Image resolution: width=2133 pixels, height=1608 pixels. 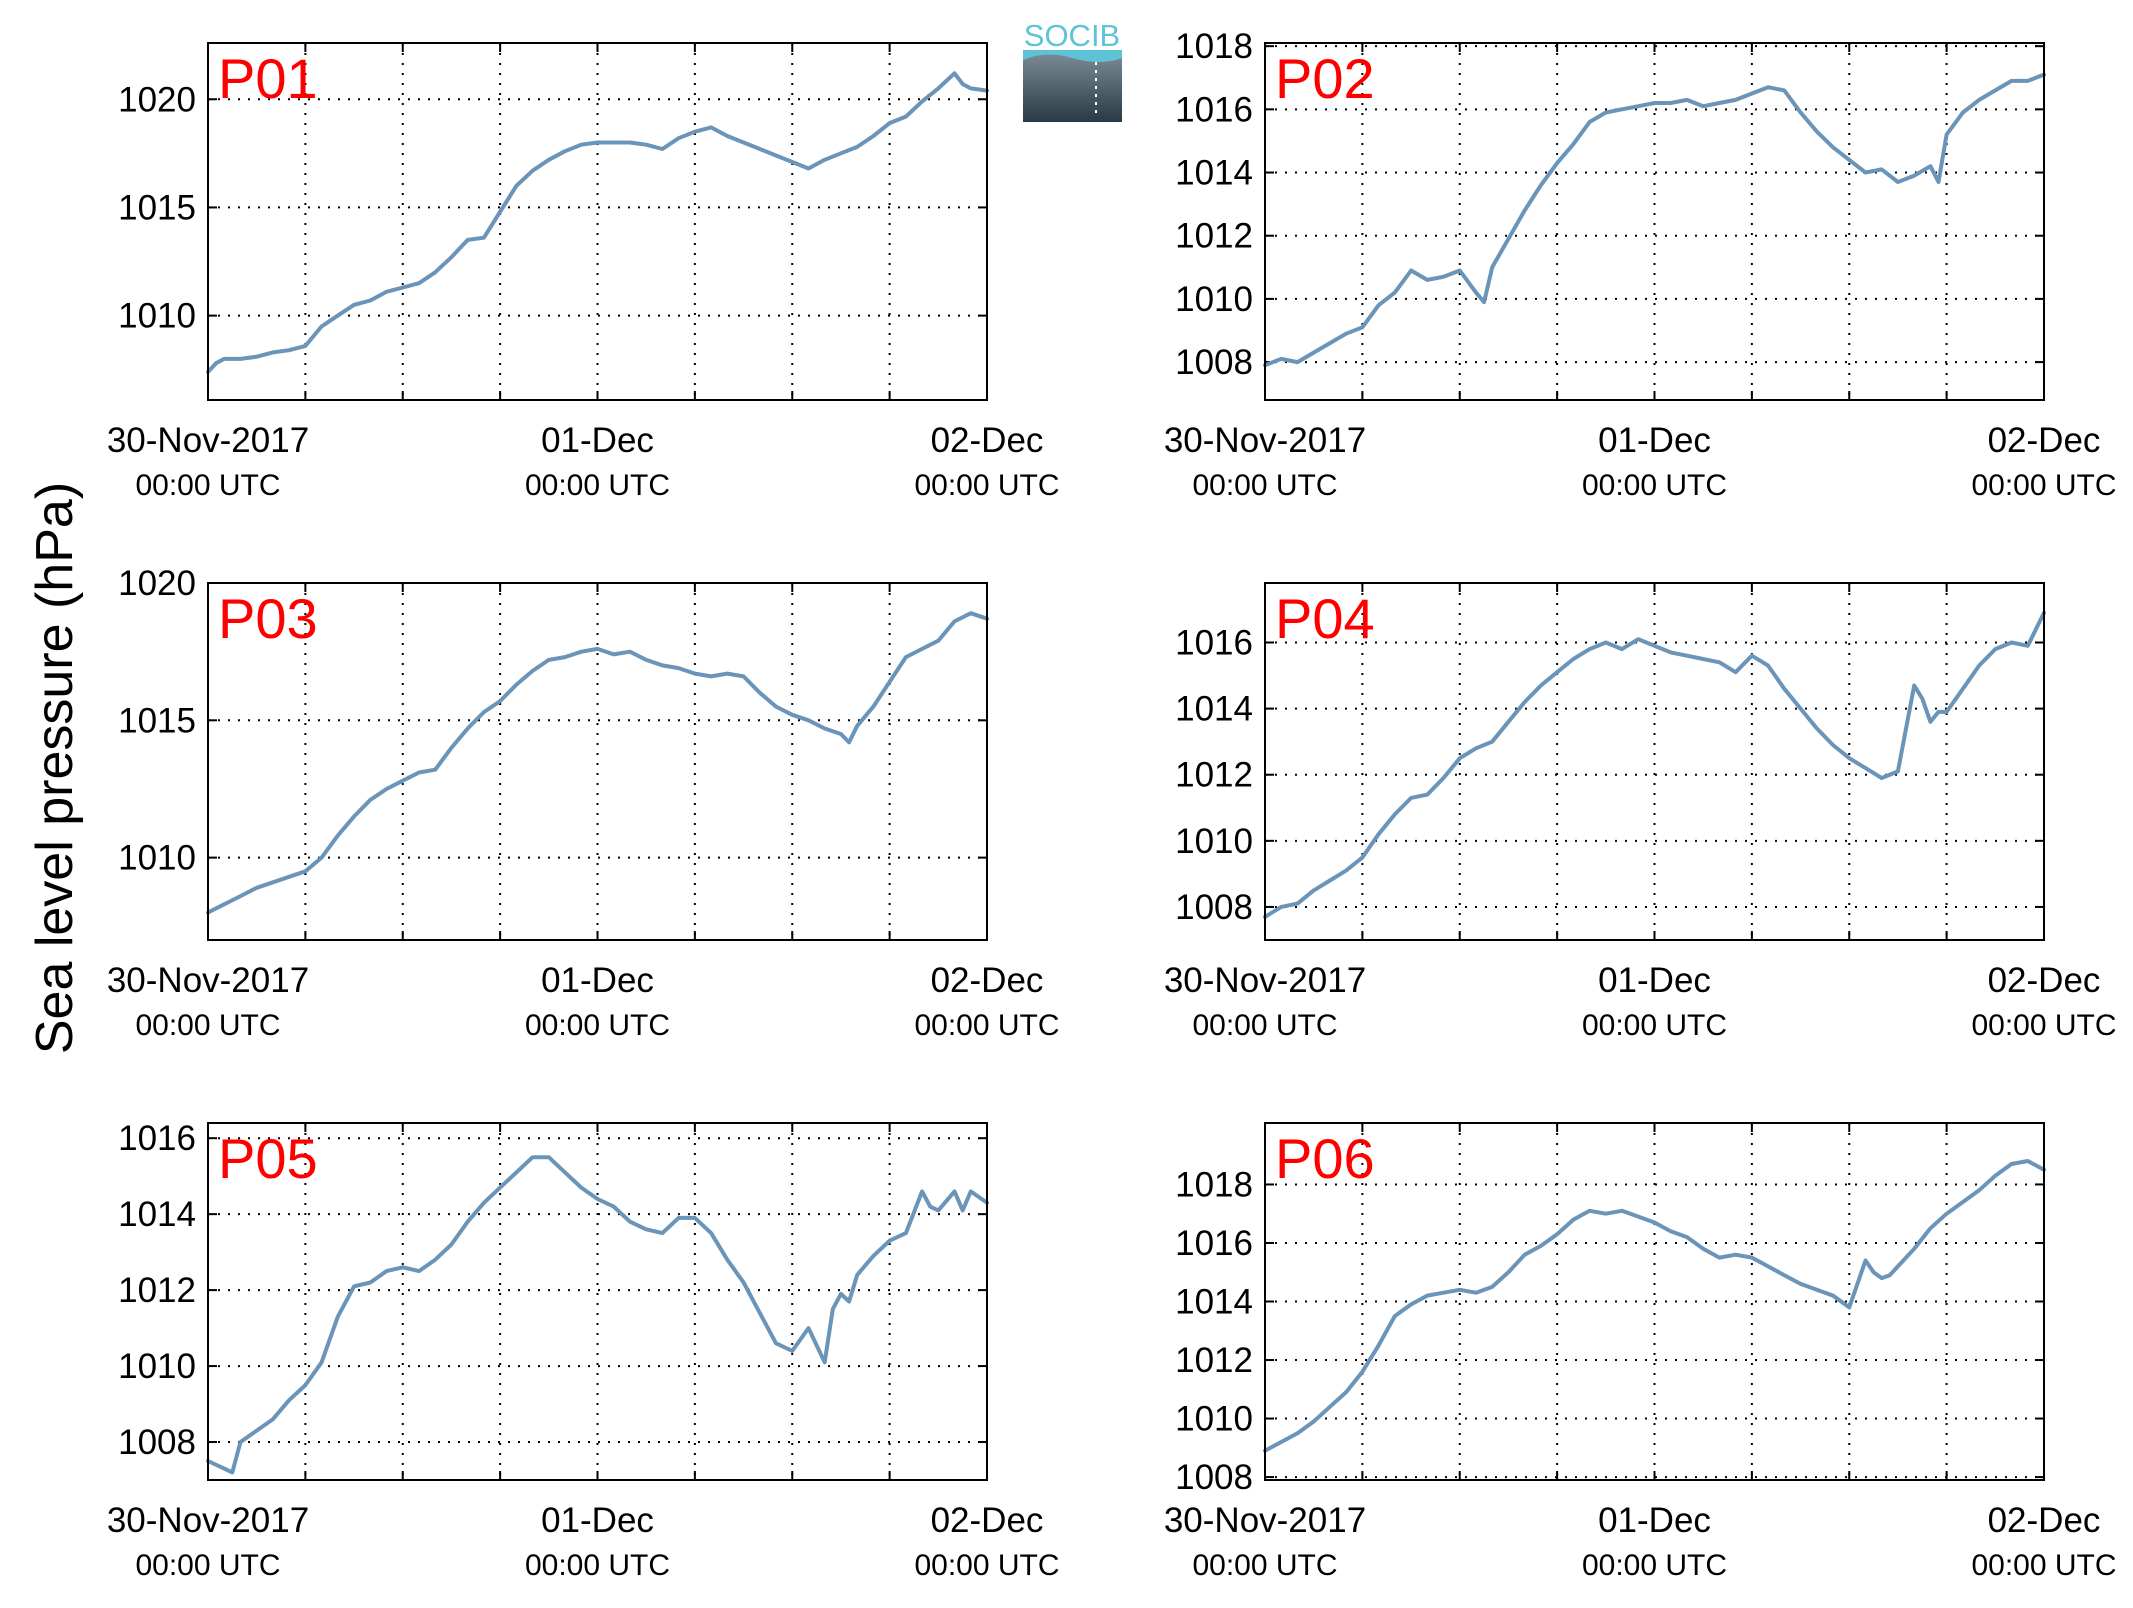 What do you see at coordinates (1072, 35) in the screenshot?
I see `socib-logo-text: SOCIB` at bounding box center [1072, 35].